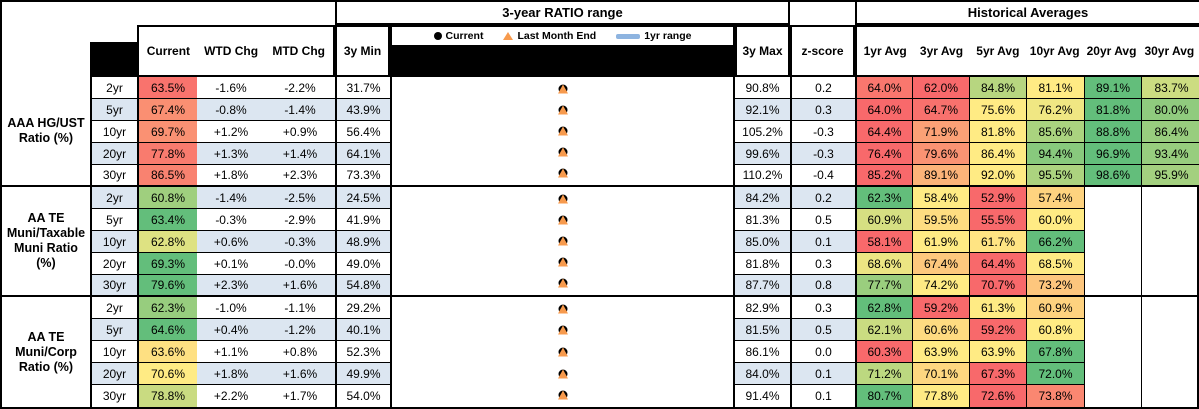 The width and height of the screenshot is (1199, 409). Describe the element at coordinates (231, 176) in the screenshot. I see `wtd-change: +1.8%` at that location.